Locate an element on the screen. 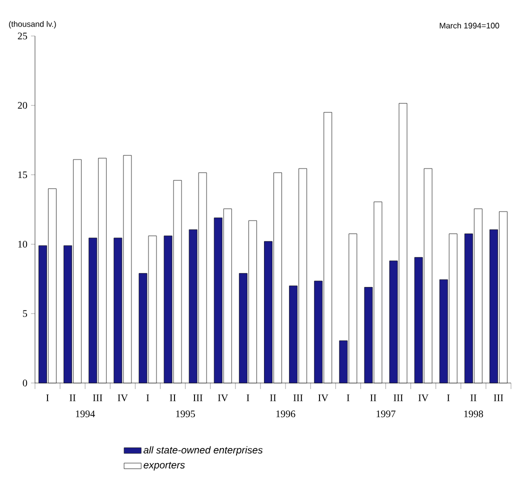  y-tick-label: 25 is located at coordinates (23, 36).